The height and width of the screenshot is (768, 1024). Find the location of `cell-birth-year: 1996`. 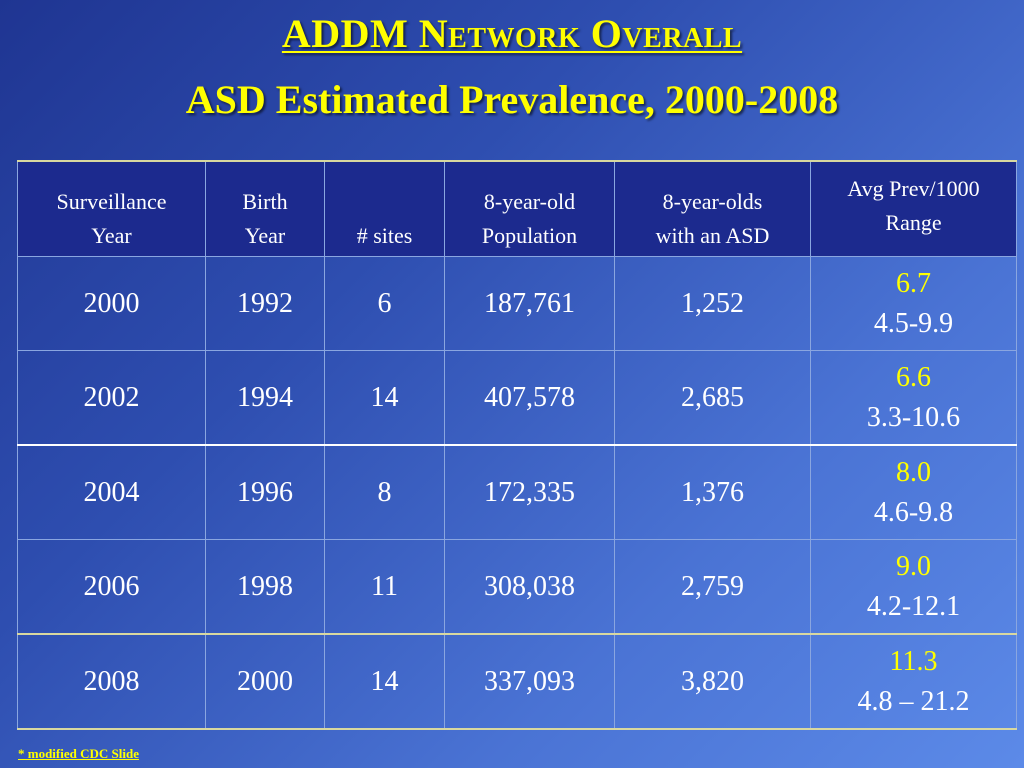

cell-birth-year: 1996 is located at coordinates (265, 492).